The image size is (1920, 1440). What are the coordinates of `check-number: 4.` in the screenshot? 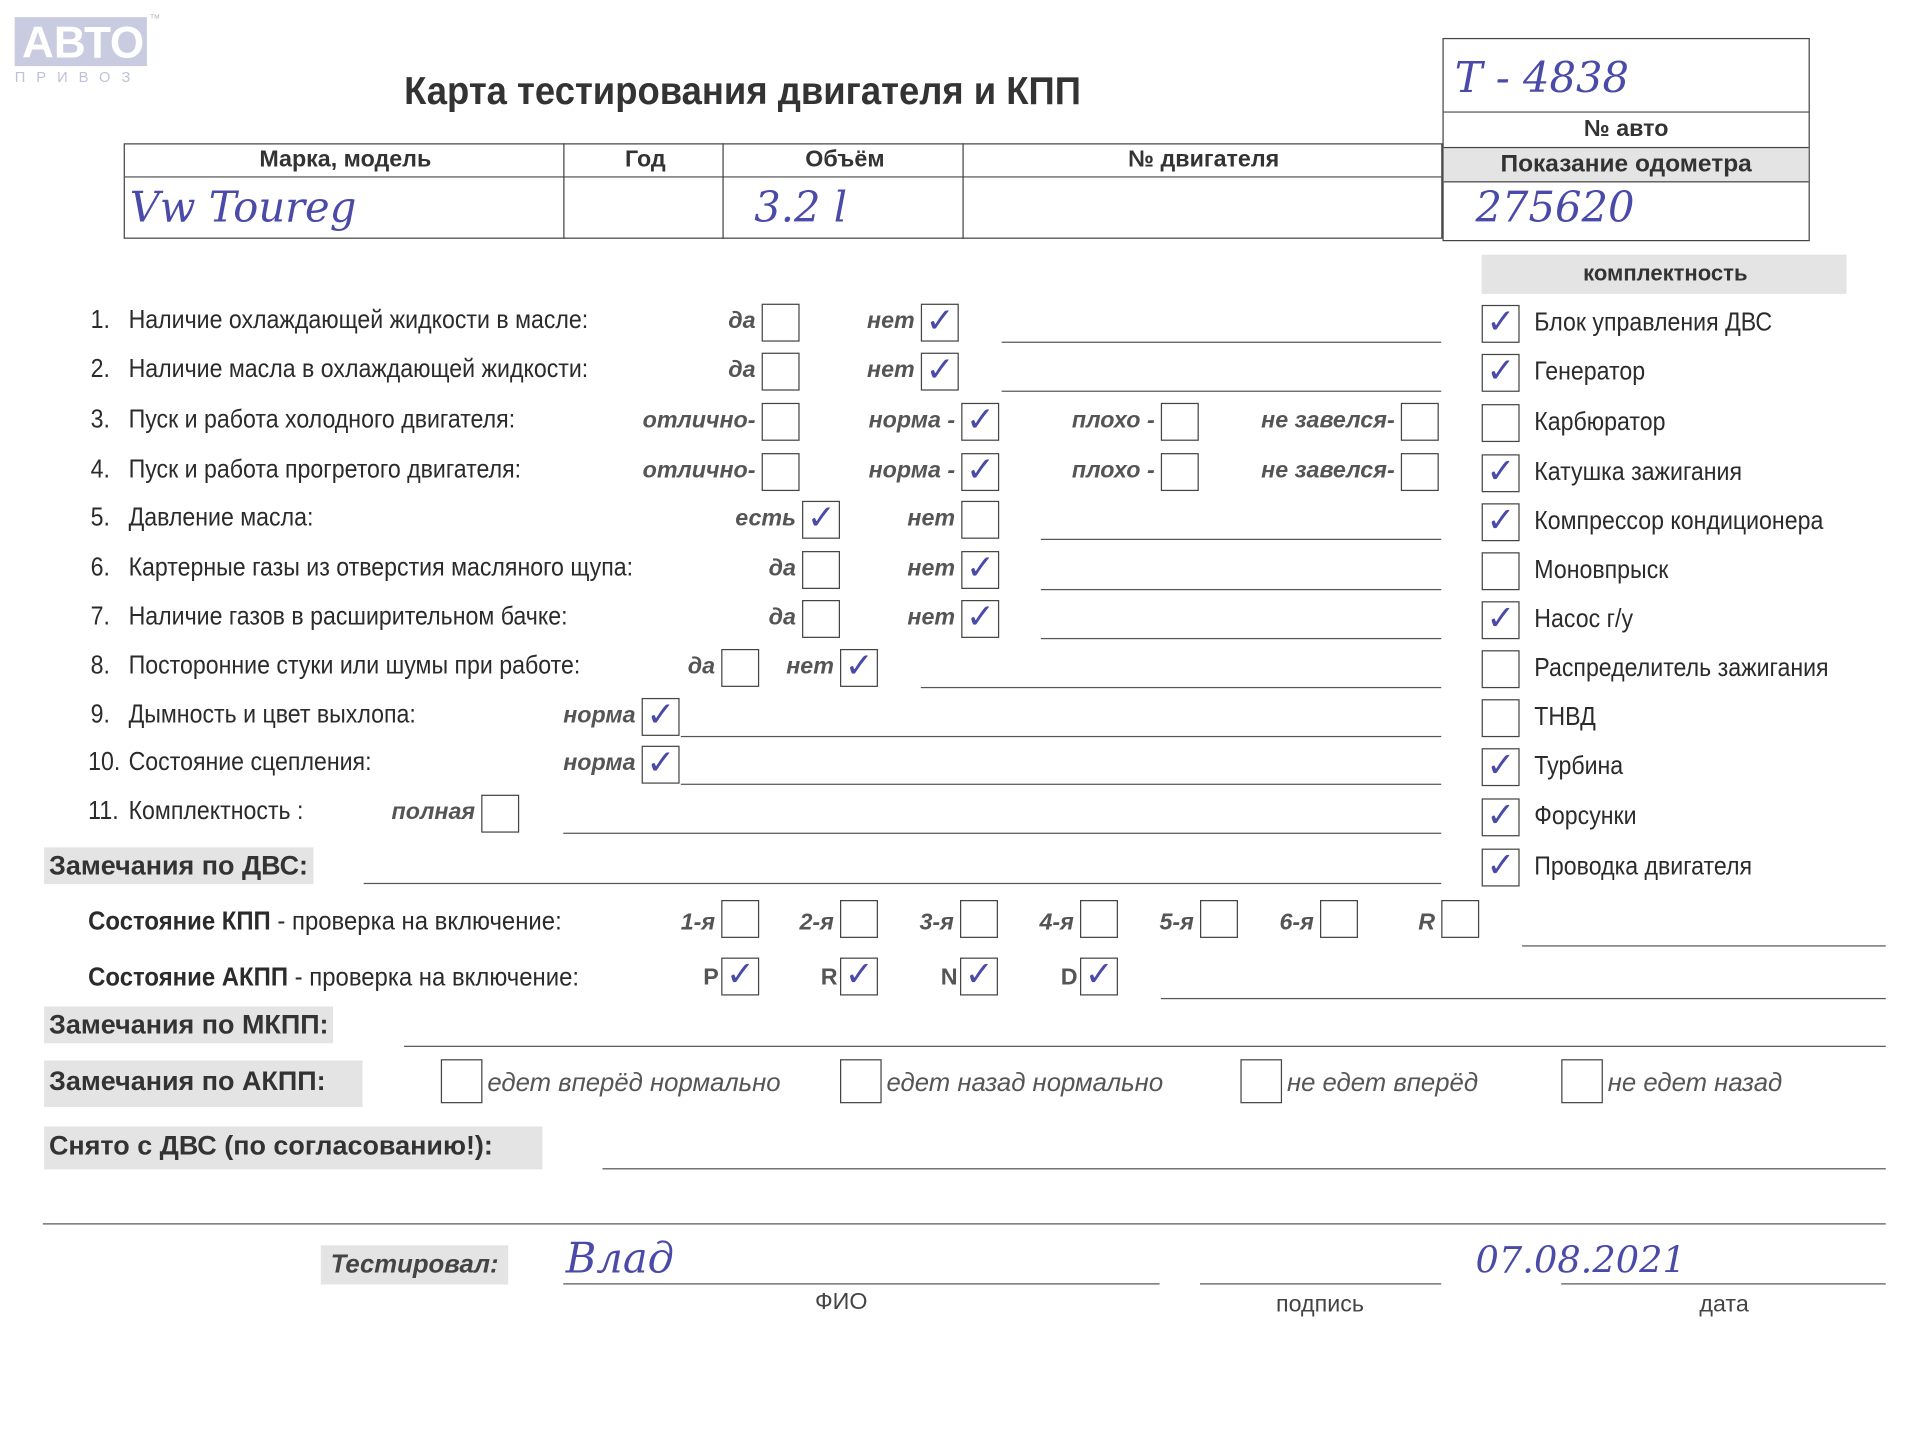 It's located at (100, 469).